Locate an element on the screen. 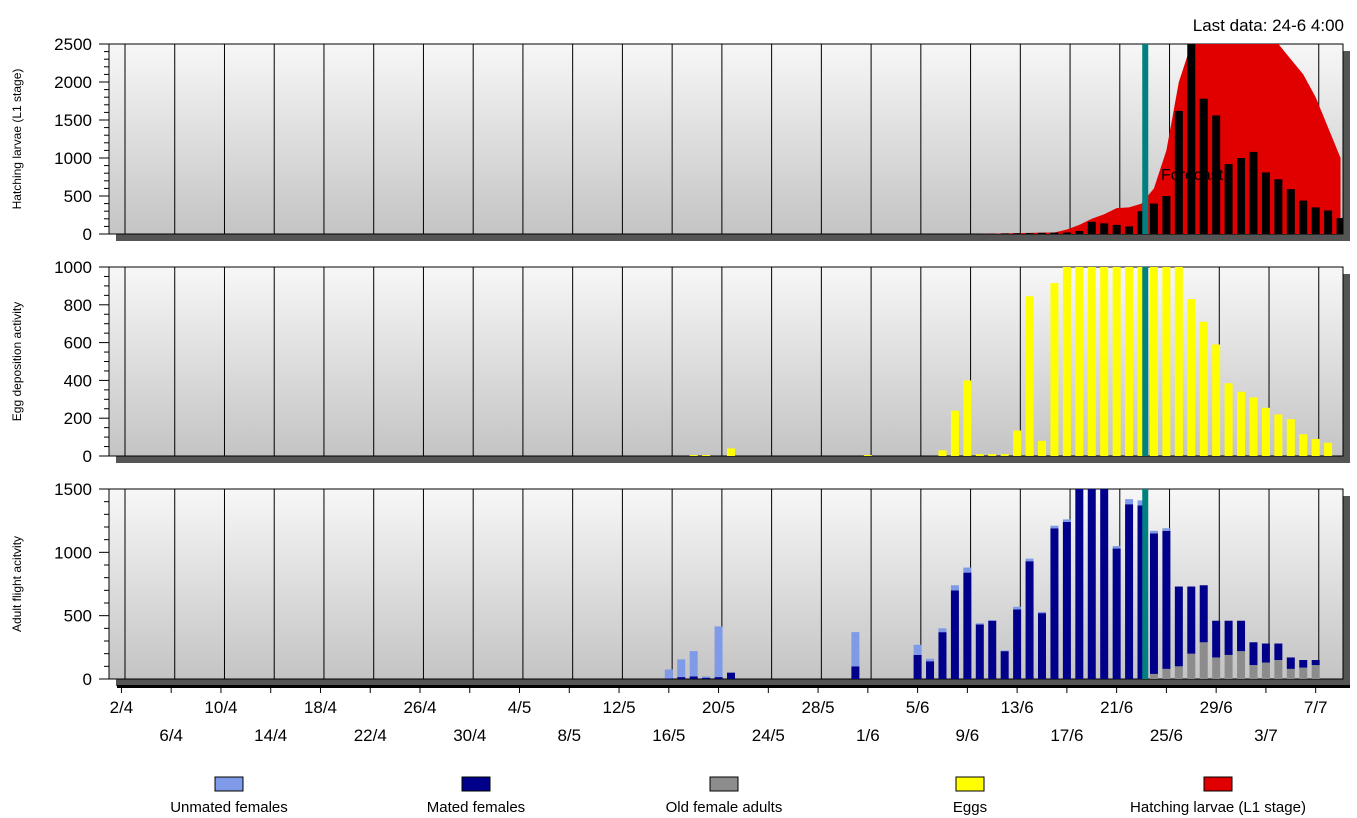  x-tick-label: 1/6 is located at coordinates (868, 735).